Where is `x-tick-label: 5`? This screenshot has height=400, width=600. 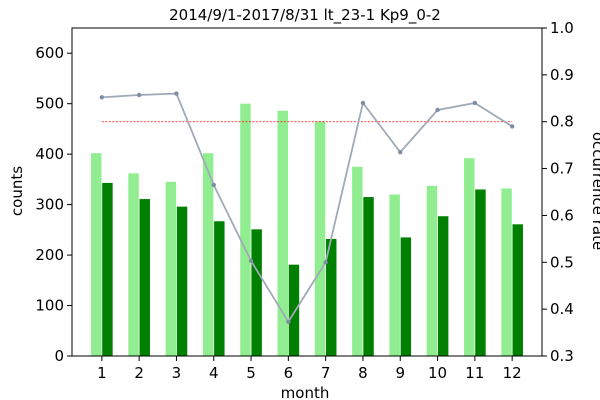
x-tick-label: 5 is located at coordinates (251, 373).